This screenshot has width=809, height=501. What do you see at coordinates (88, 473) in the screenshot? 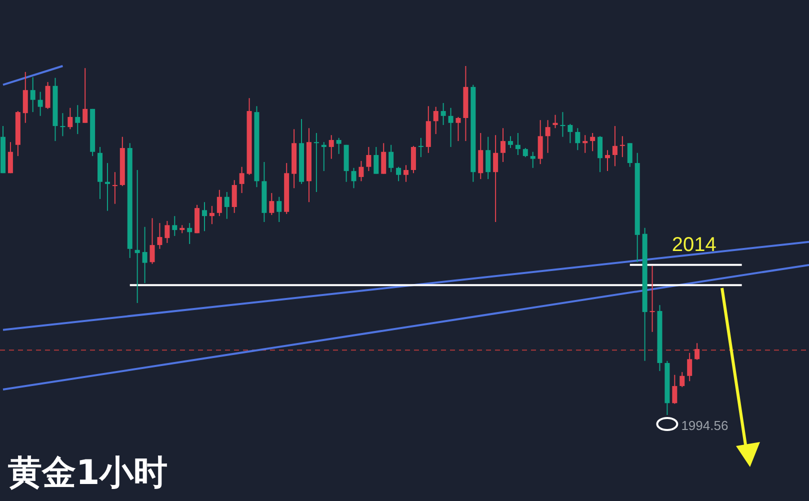
I see `text: 黄金1小时` at bounding box center [88, 473].